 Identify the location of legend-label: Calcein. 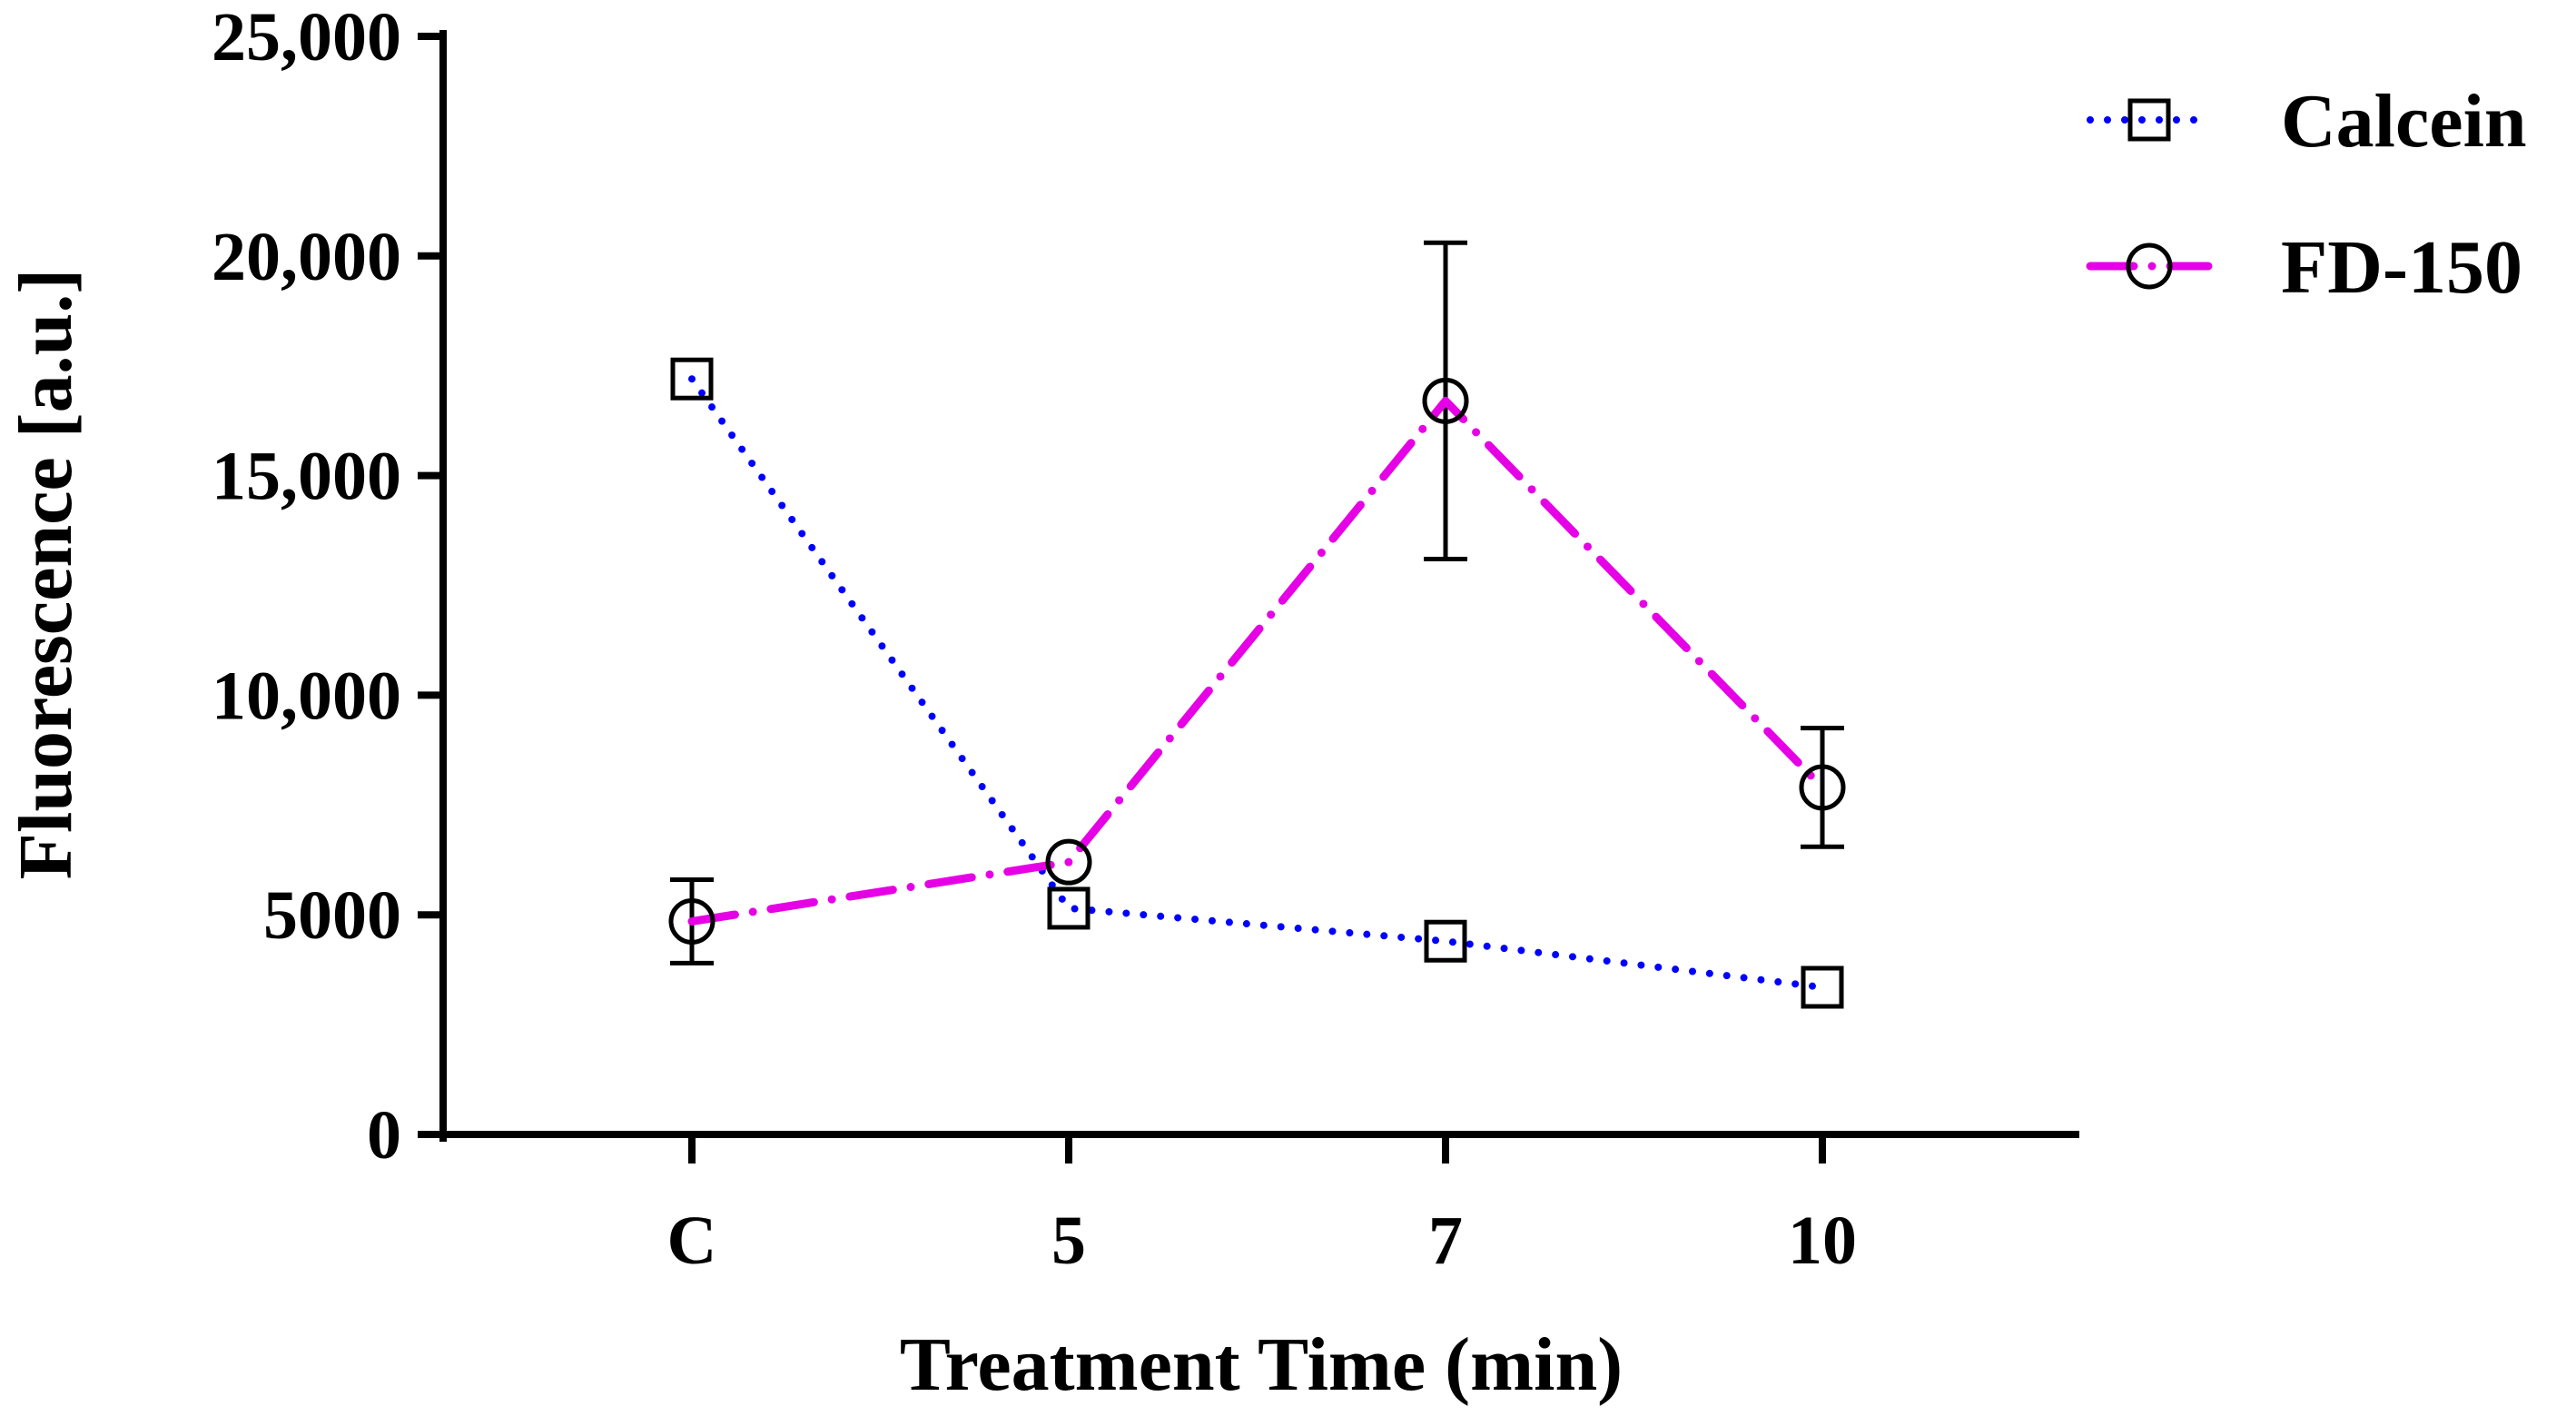
(2404, 121).